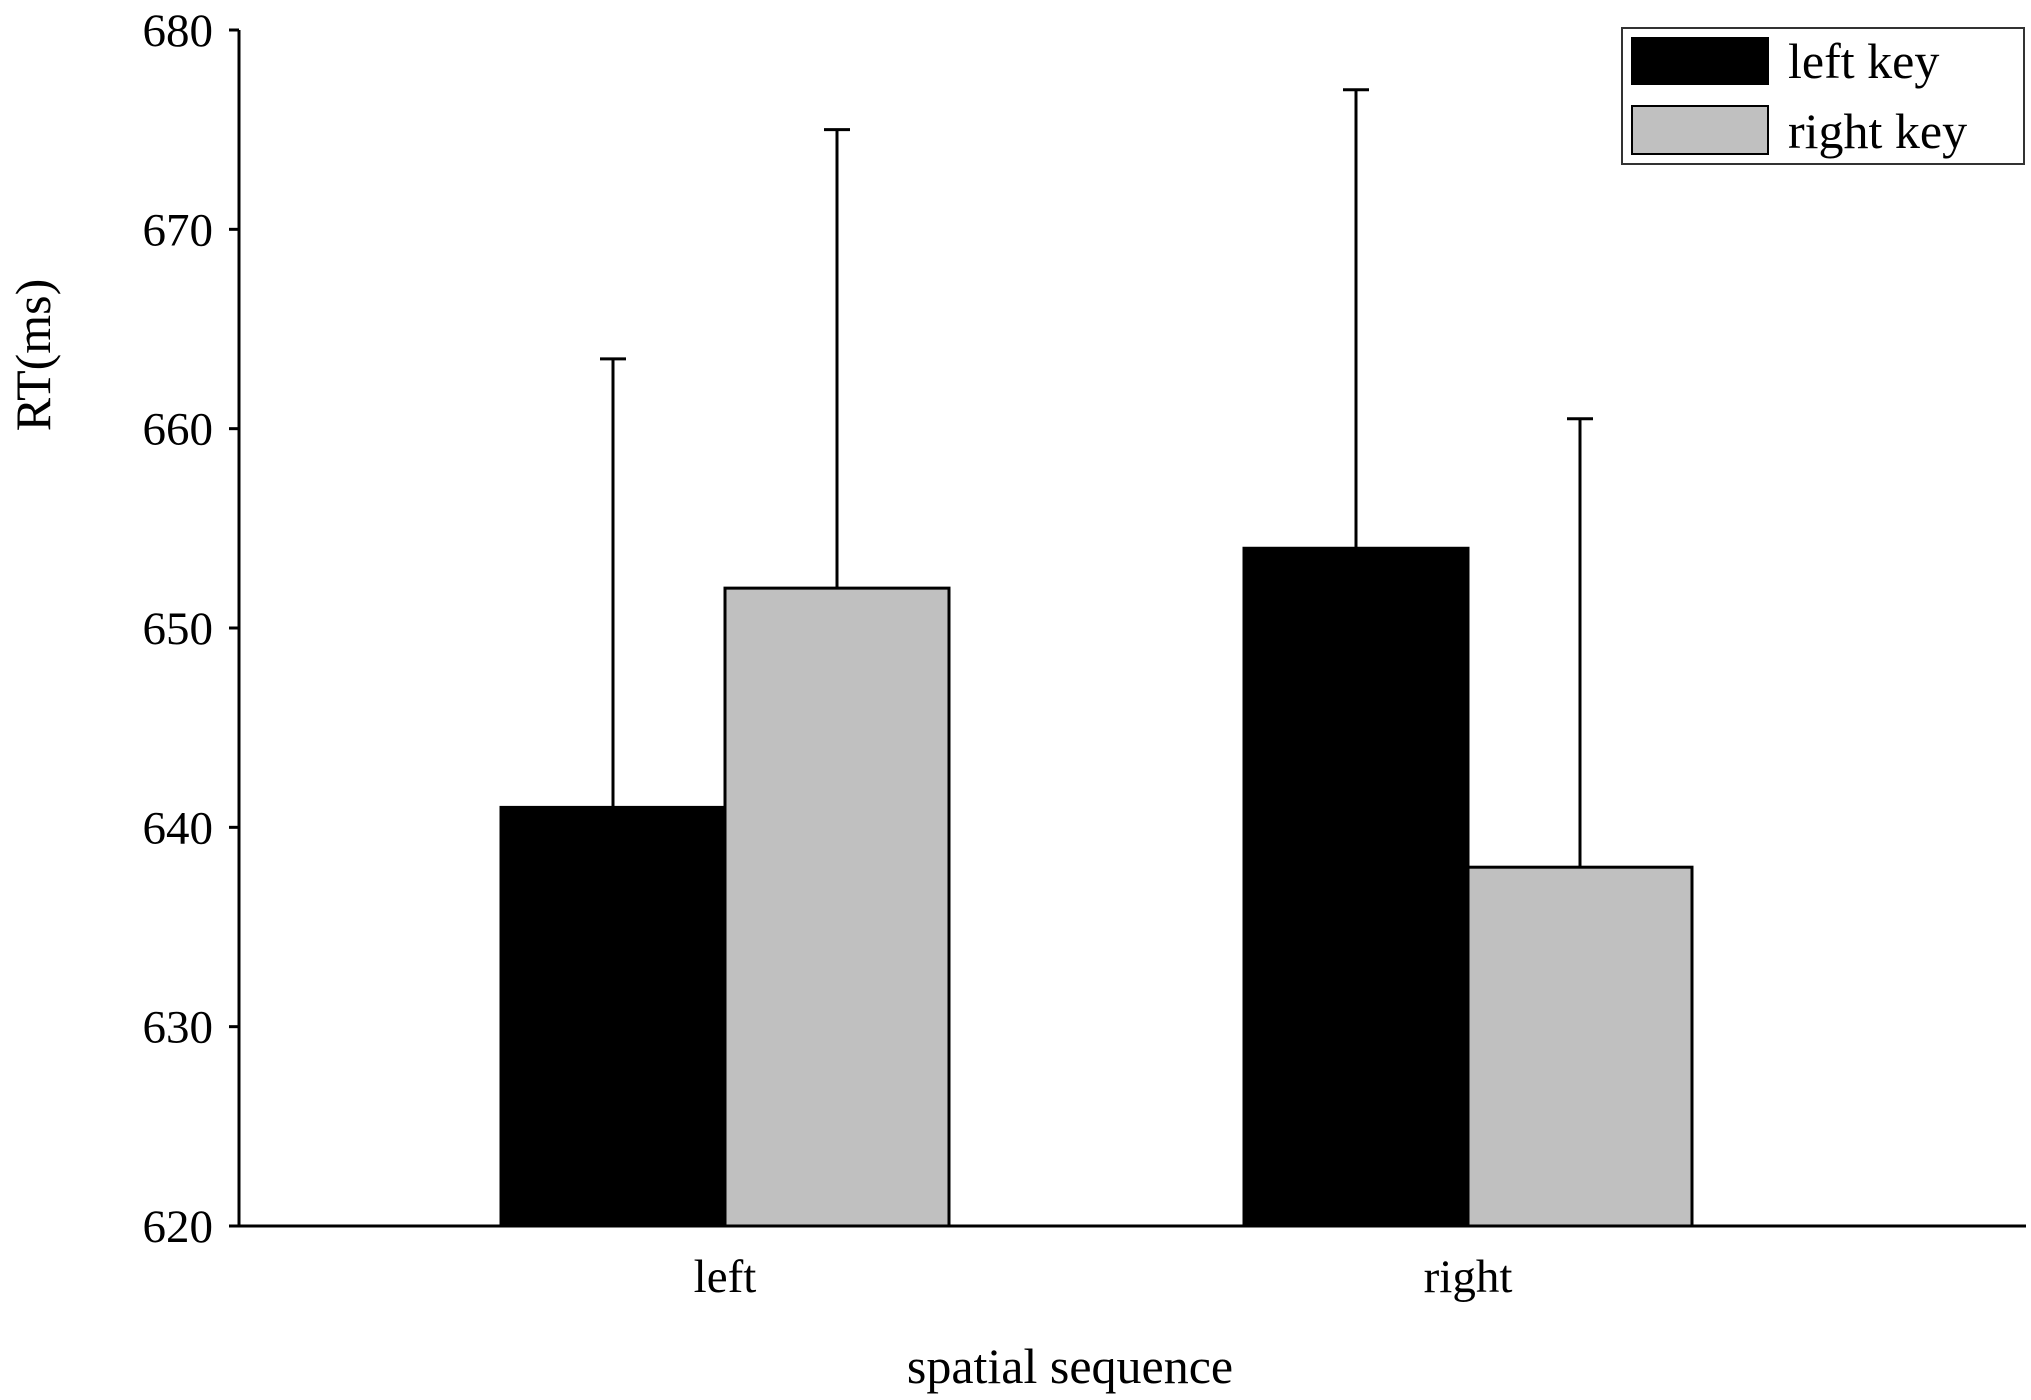  Describe the element at coordinates (33, 355) in the screenshot. I see `y-axis-title: RT(ms)` at that location.